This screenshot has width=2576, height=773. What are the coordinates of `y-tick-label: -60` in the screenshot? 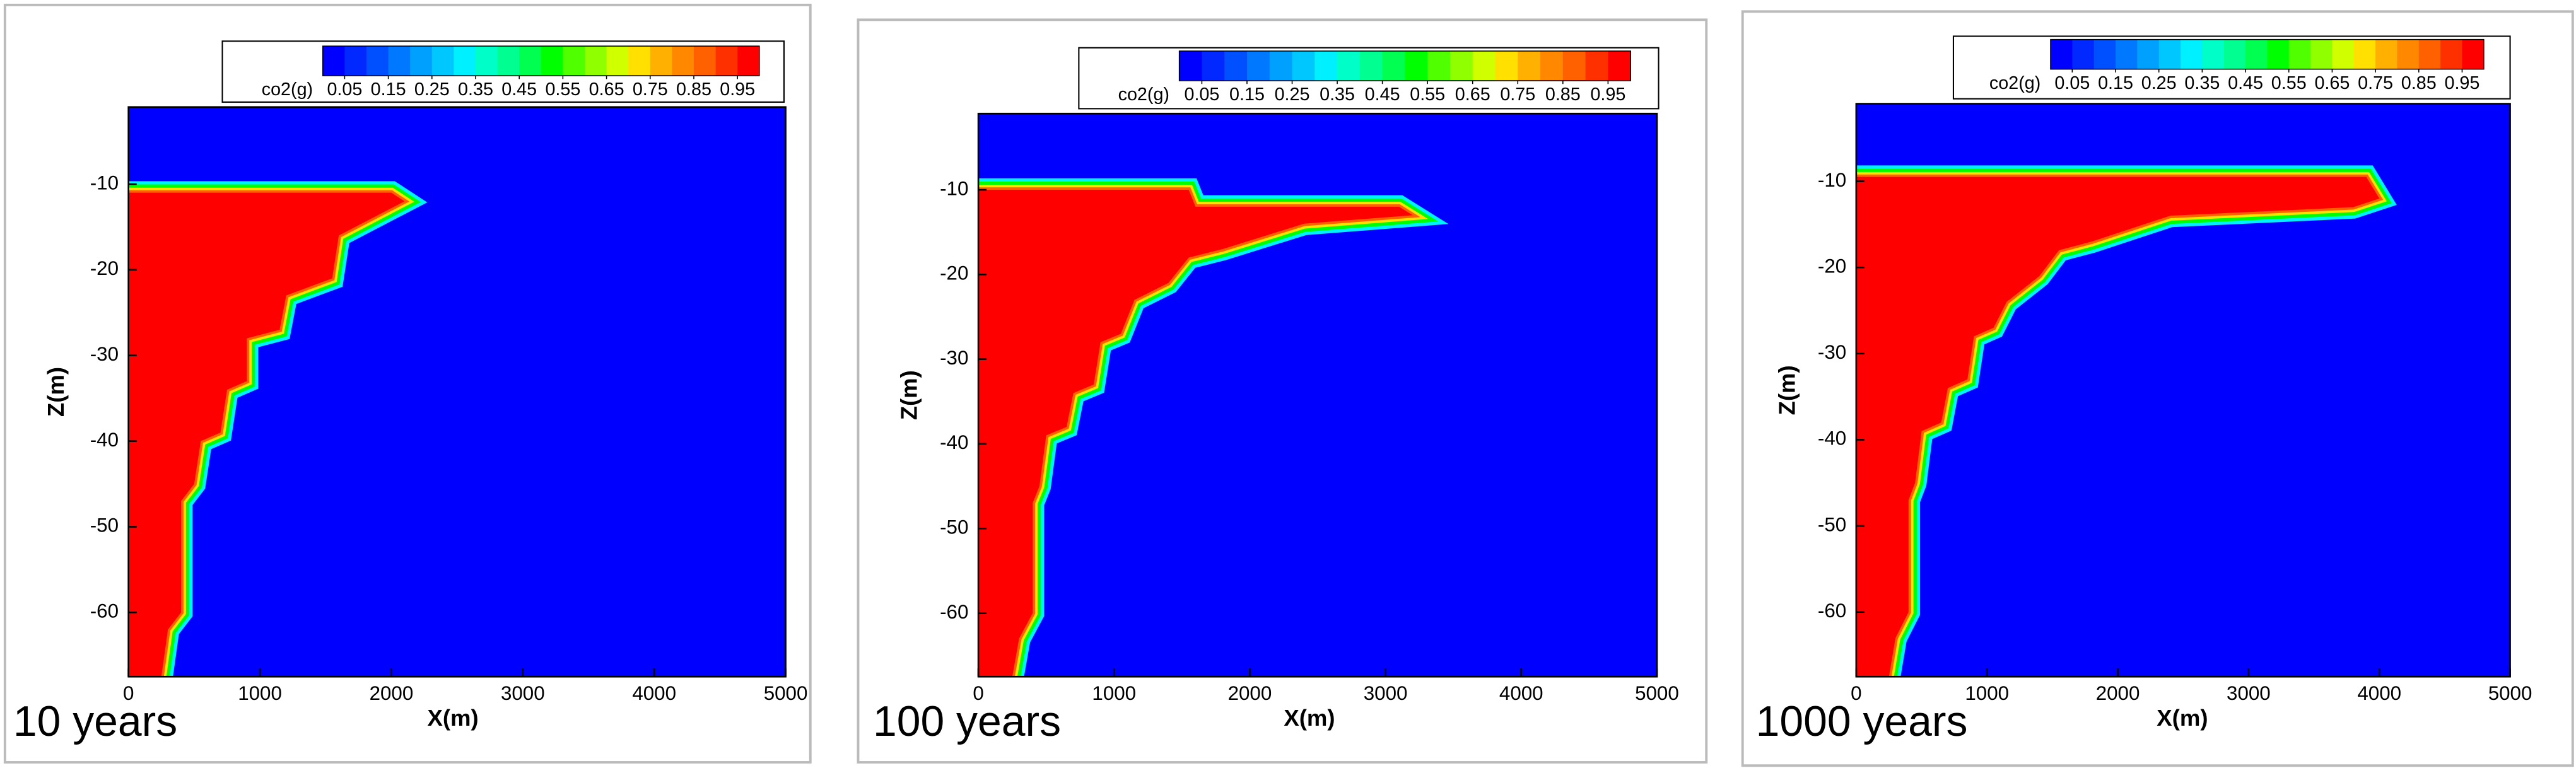 It's located at (104, 611).